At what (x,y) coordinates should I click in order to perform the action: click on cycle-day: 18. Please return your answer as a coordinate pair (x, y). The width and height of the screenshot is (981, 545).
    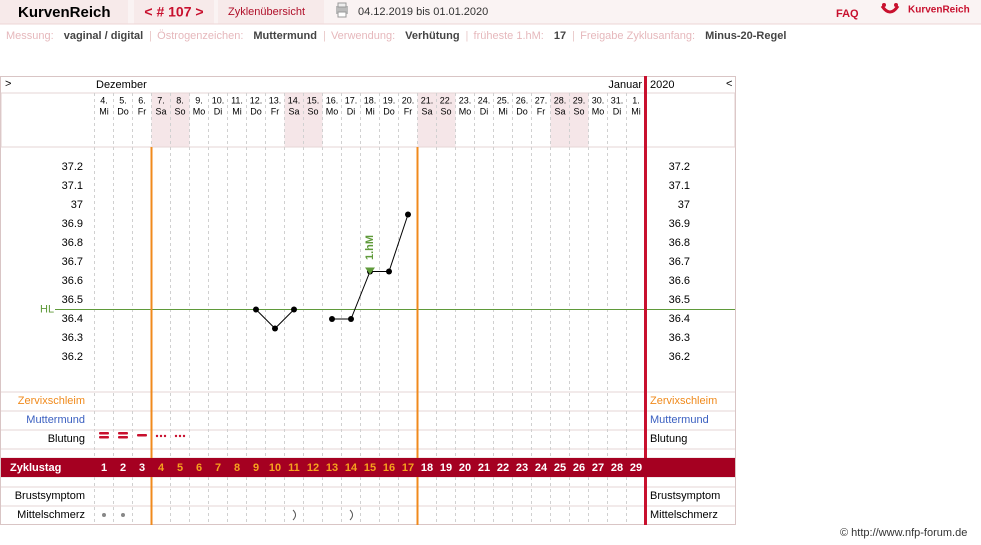
    Looking at the image, I should click on (427, 468).